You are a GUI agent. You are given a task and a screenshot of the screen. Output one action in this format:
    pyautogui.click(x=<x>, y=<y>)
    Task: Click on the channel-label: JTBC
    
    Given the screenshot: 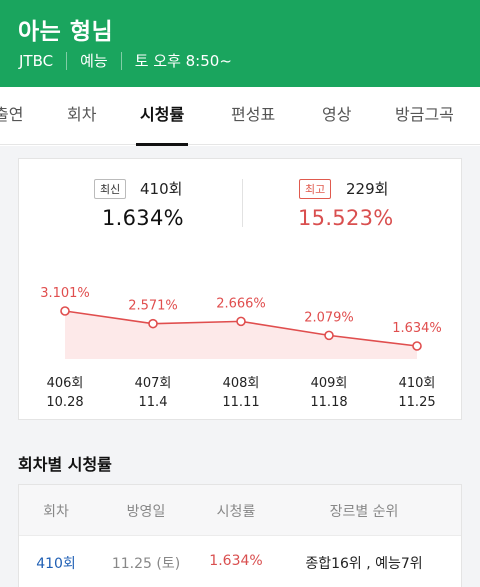 What is the action you would take?
    pyautogui.click(x=36, y=60)
    